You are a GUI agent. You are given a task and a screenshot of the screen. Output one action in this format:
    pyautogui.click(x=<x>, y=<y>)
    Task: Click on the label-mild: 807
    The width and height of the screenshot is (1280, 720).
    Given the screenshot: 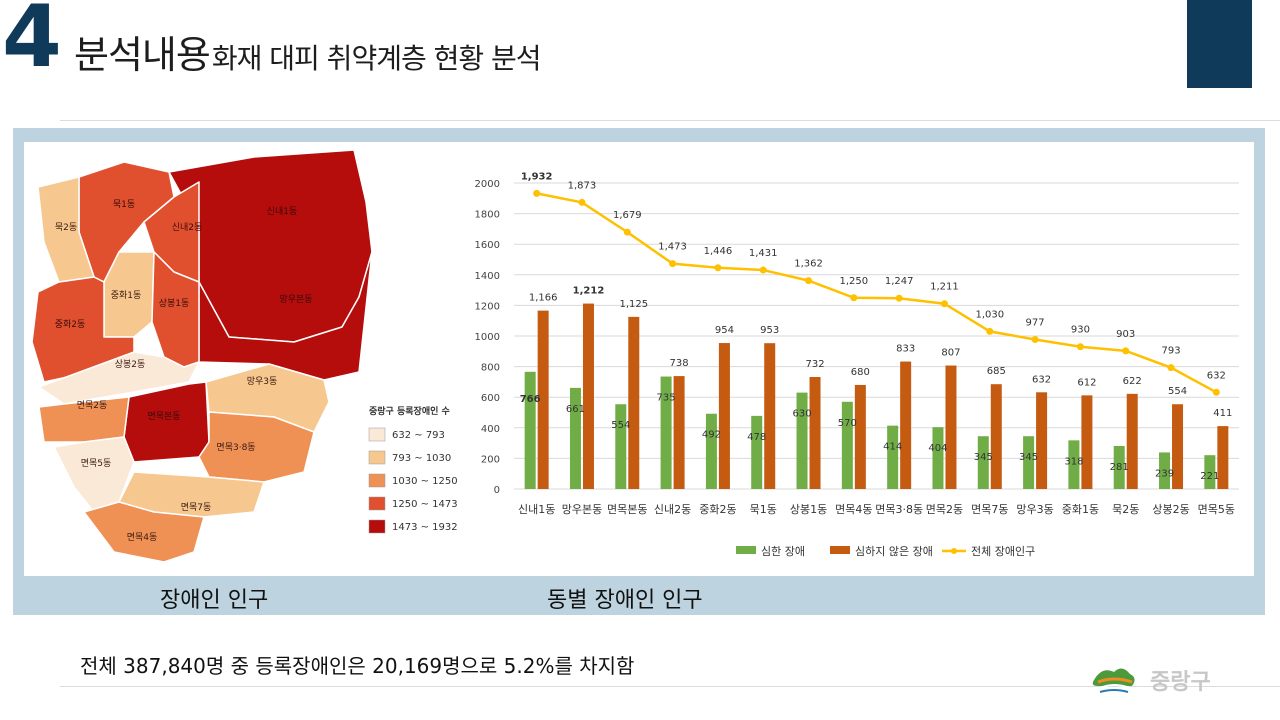 What is the action you would take?
    pyautogui.click(x=950, y=353)
    